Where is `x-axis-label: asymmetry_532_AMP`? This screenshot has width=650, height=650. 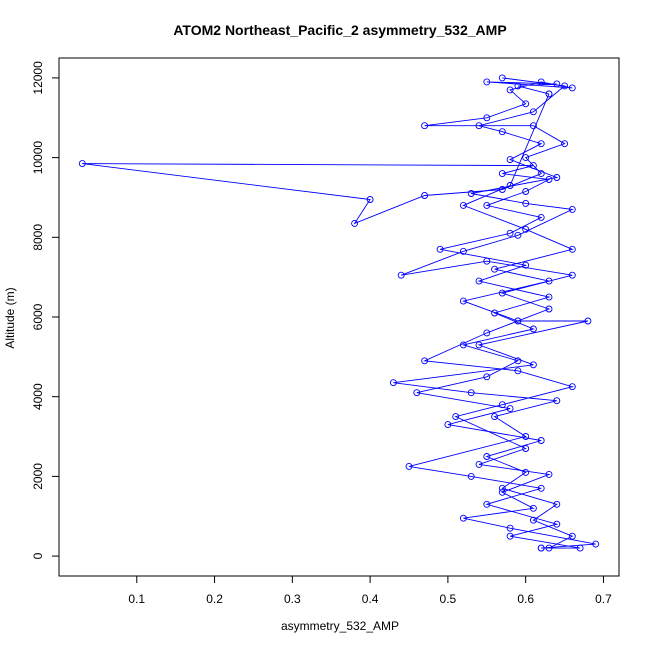 x-axis-label: asymmetry_532_AMP is located at coordinates (340, 626).